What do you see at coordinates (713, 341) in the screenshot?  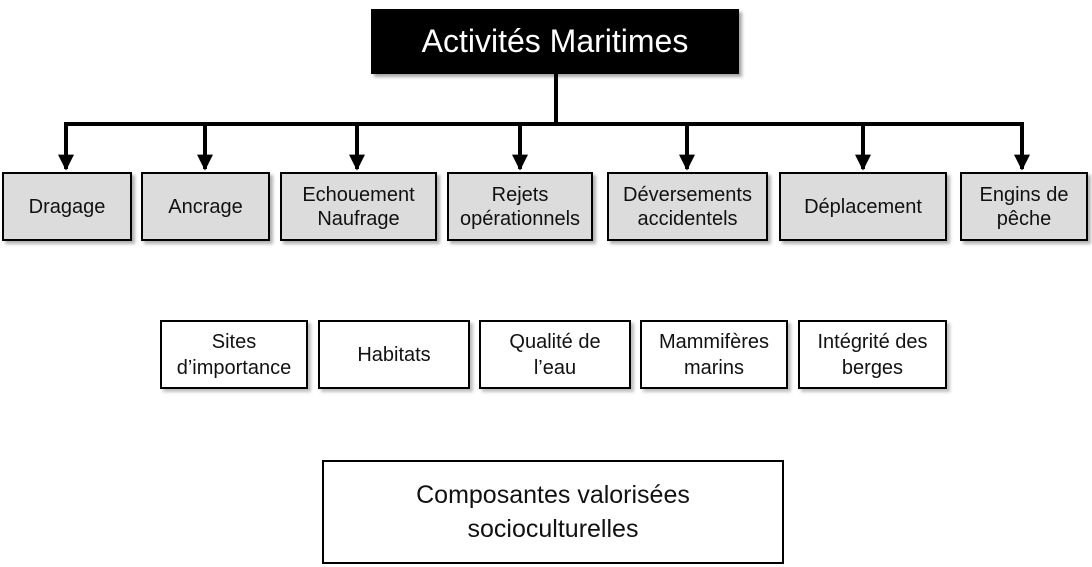 I see `component-label-line1: Mammifères` at bounding box center [713, 341].